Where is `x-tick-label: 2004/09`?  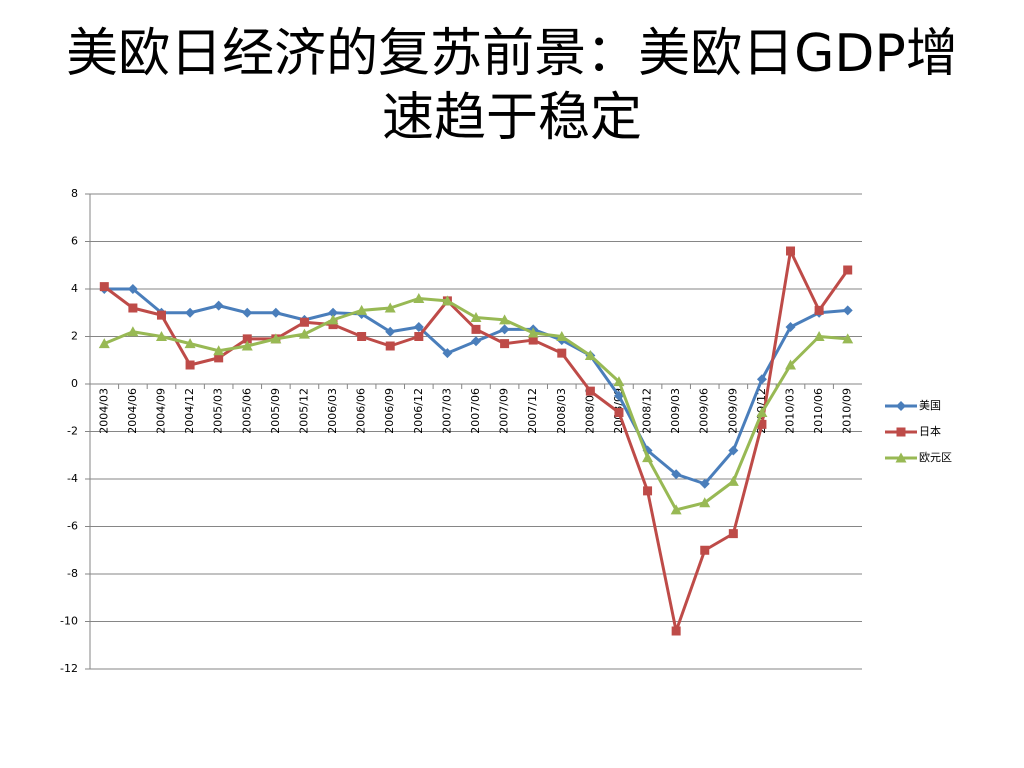 x-tick-label: 2004/09 is located at coordinates (160, 411).